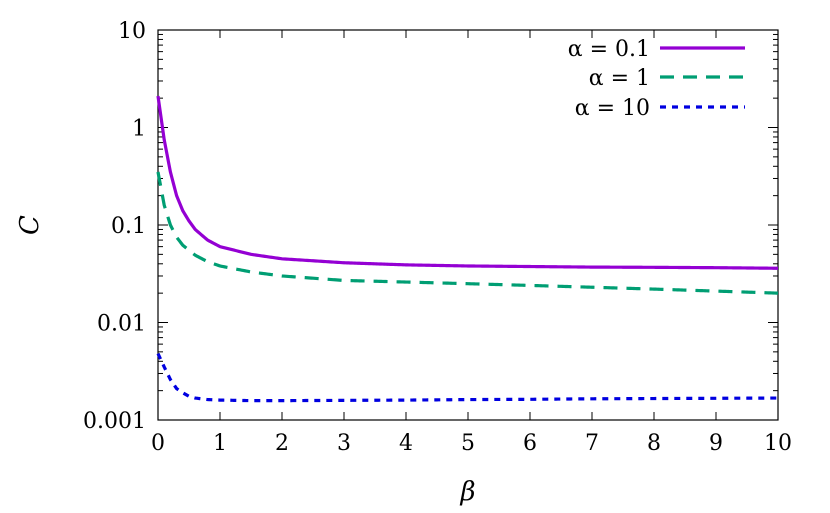 The image size is (830, 513). What do you see at coordinates (158, 443) in the screenshot?
I see `x-tick-label: 0` at bounding box center [158, 443].